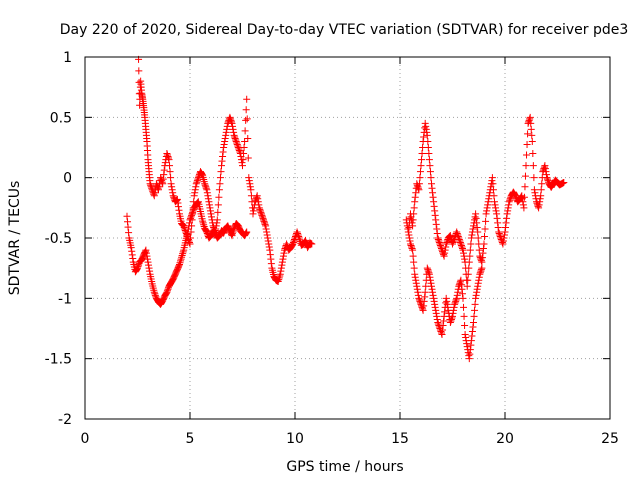  I want to click on x-tick-label: 25, so click(610, 439).